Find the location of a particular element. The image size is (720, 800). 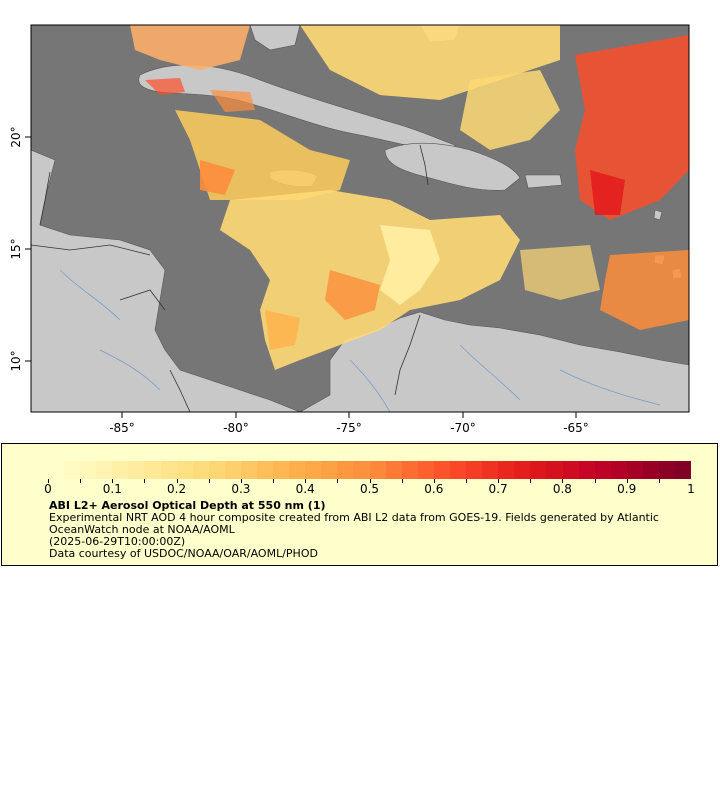

river-layer is located at coordinates (360, 340).